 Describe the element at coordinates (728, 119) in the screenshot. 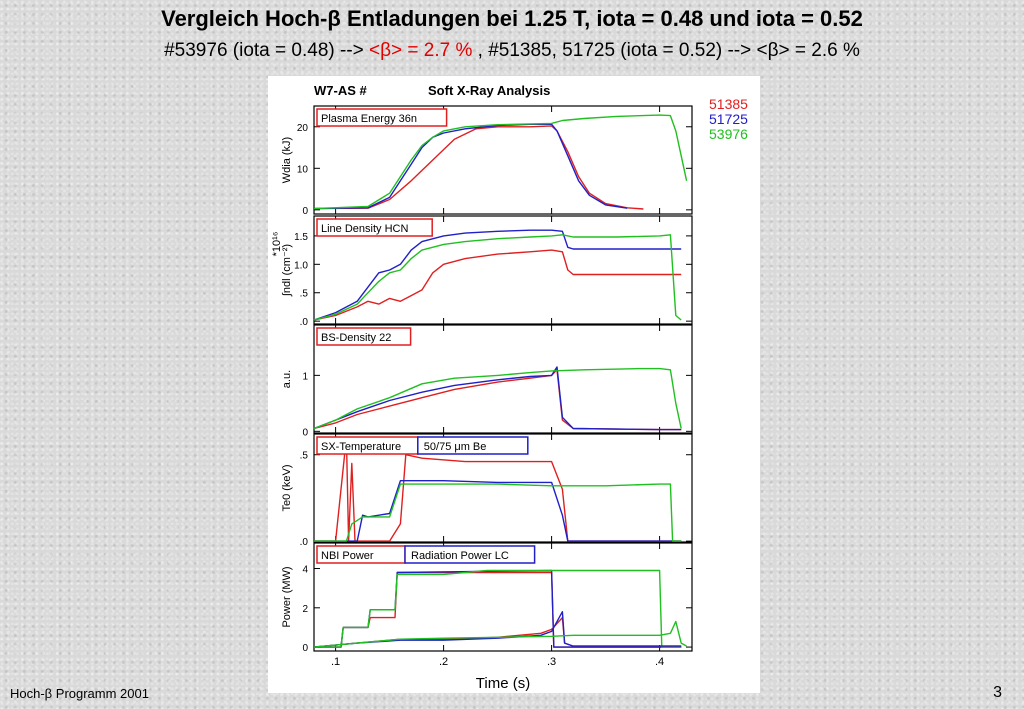

I see `legend-entry-51725: 51725` at that location.